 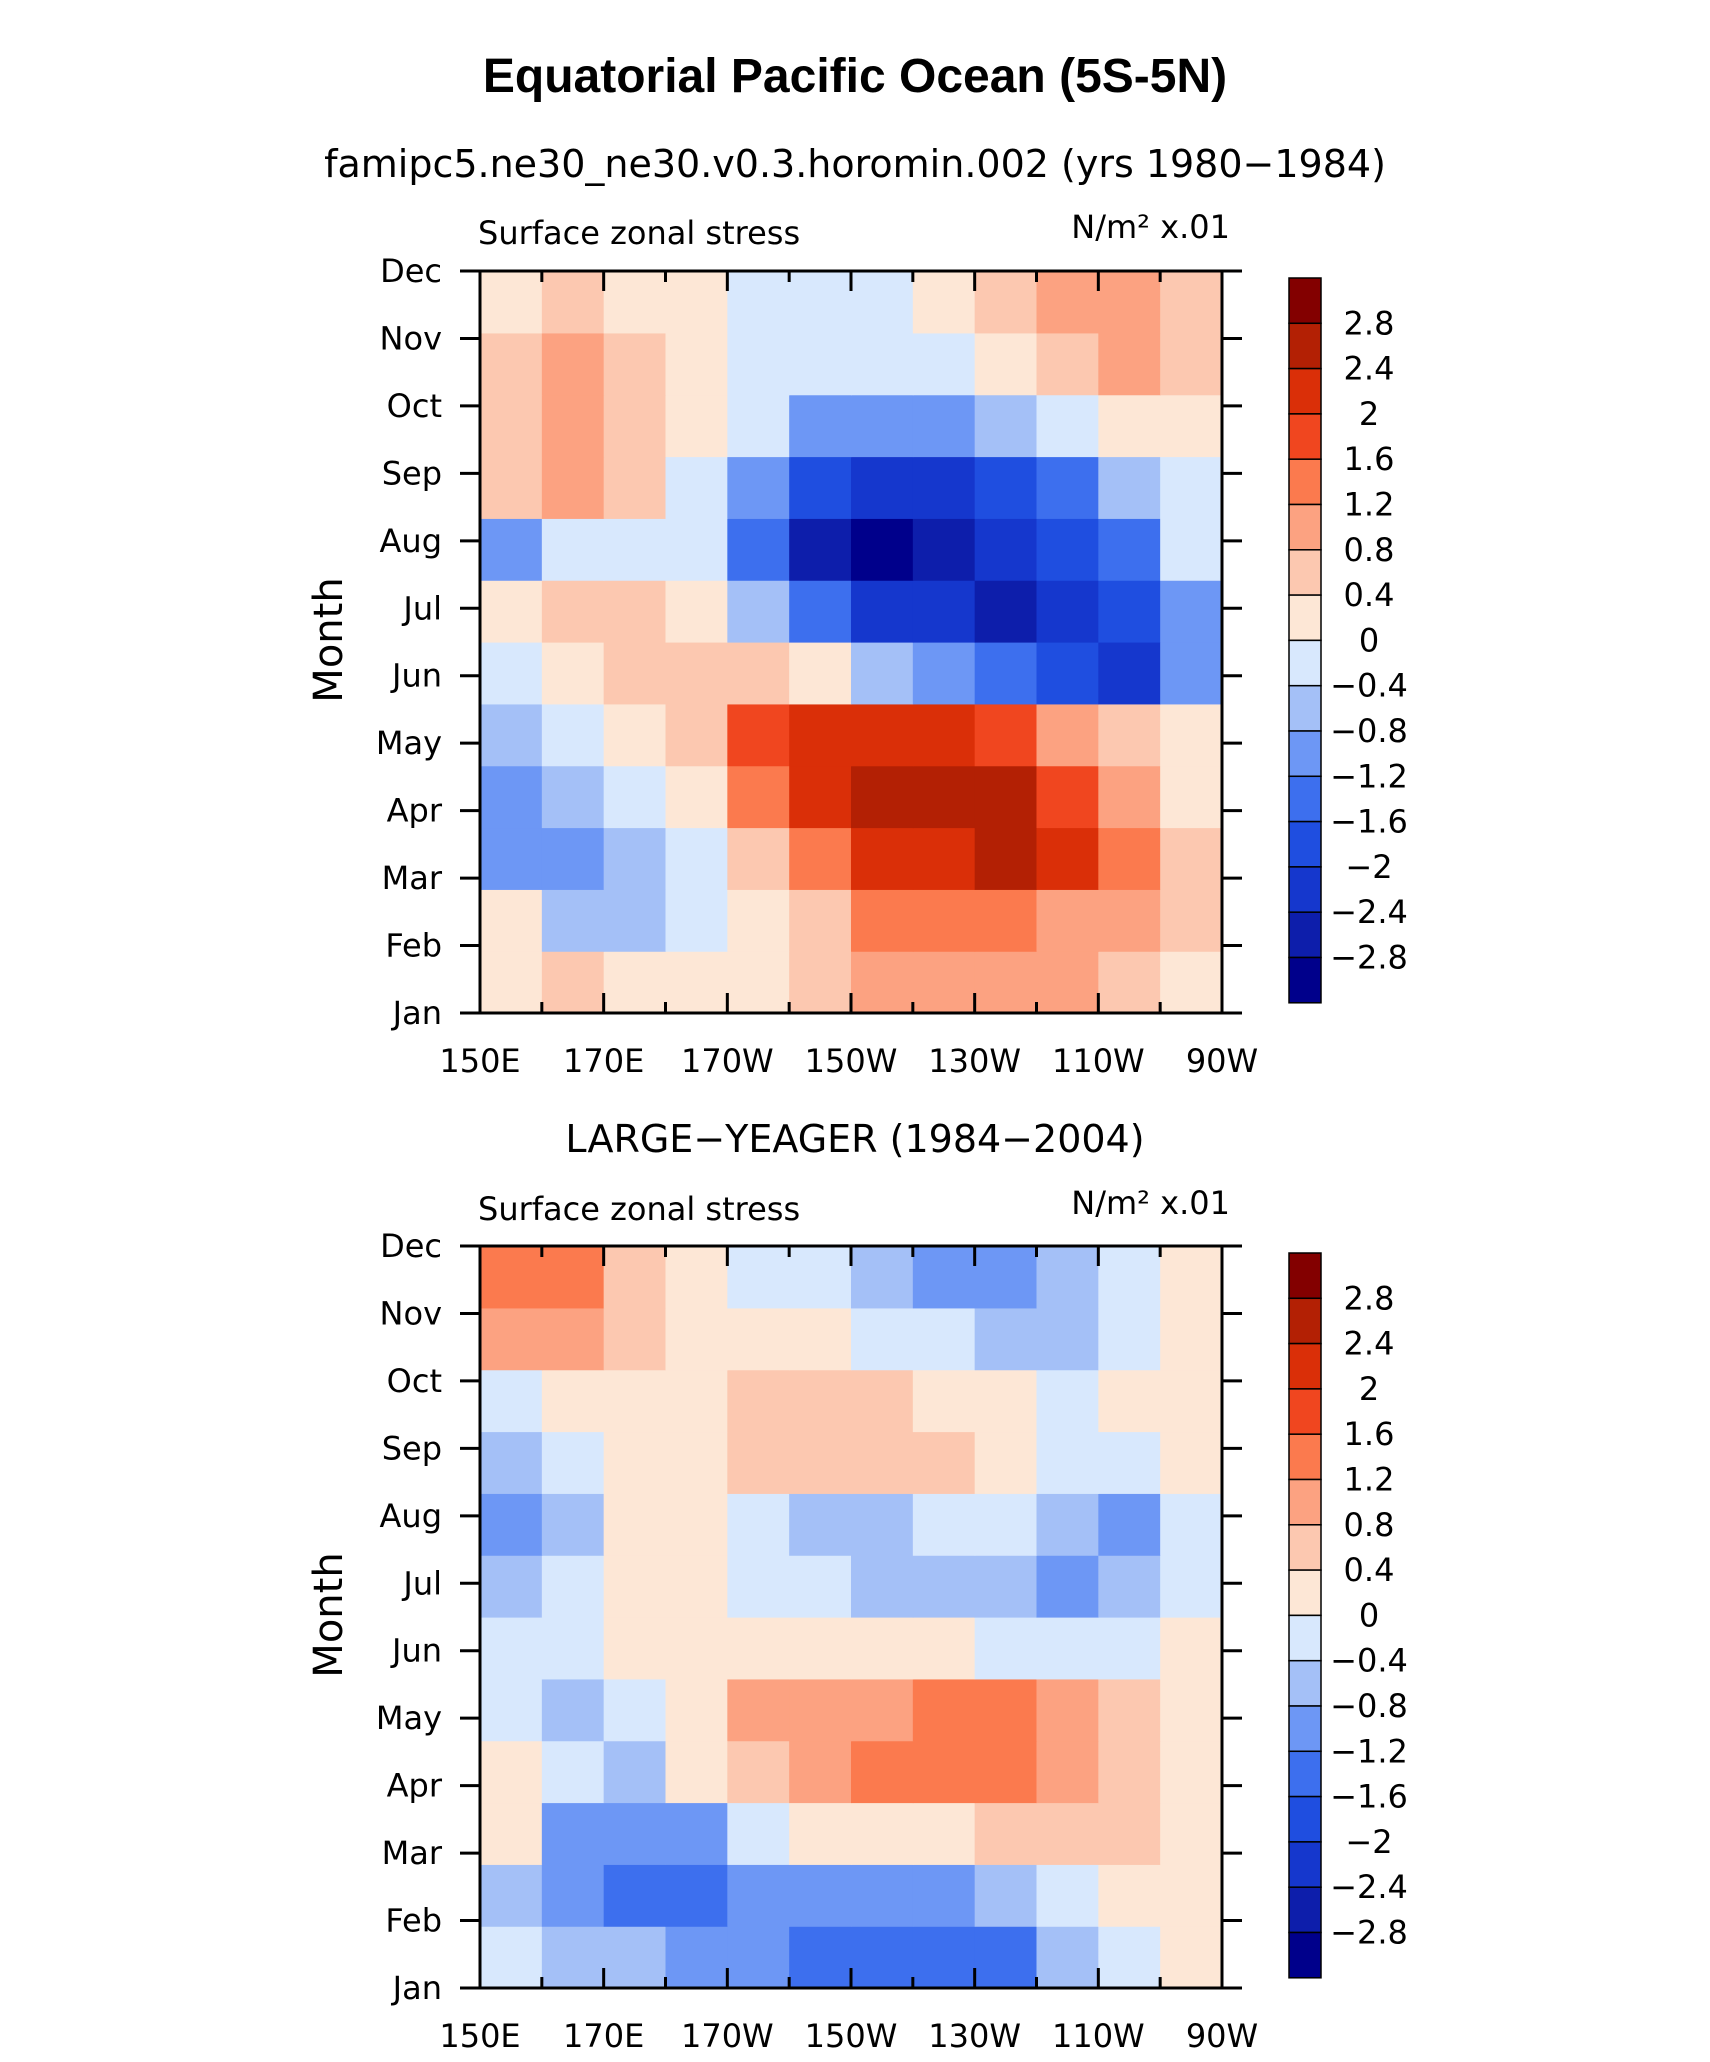 I want to click on colorbar-label: 1.2, so click(x=1369, y=505).